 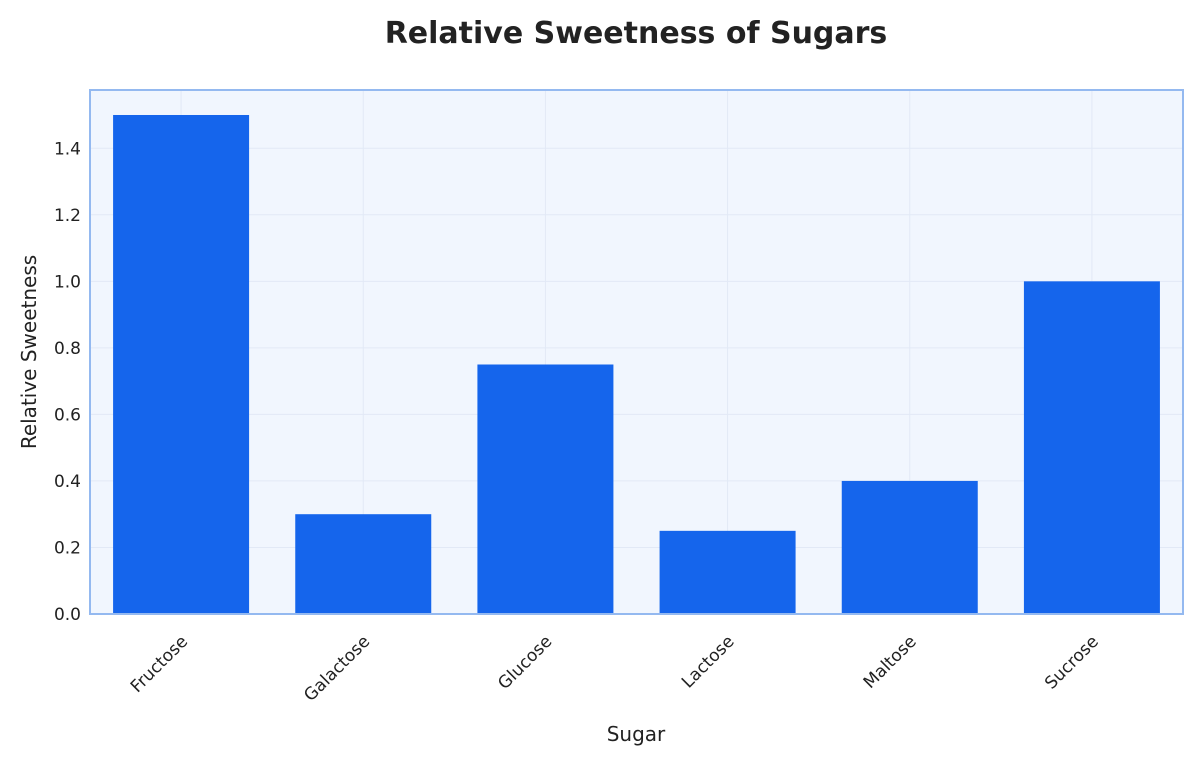 What do you see at coordinates (29, 352) in the screenshot?
I see `y-axis-label: Relative Sweetness` at bounding box center [29, 352].